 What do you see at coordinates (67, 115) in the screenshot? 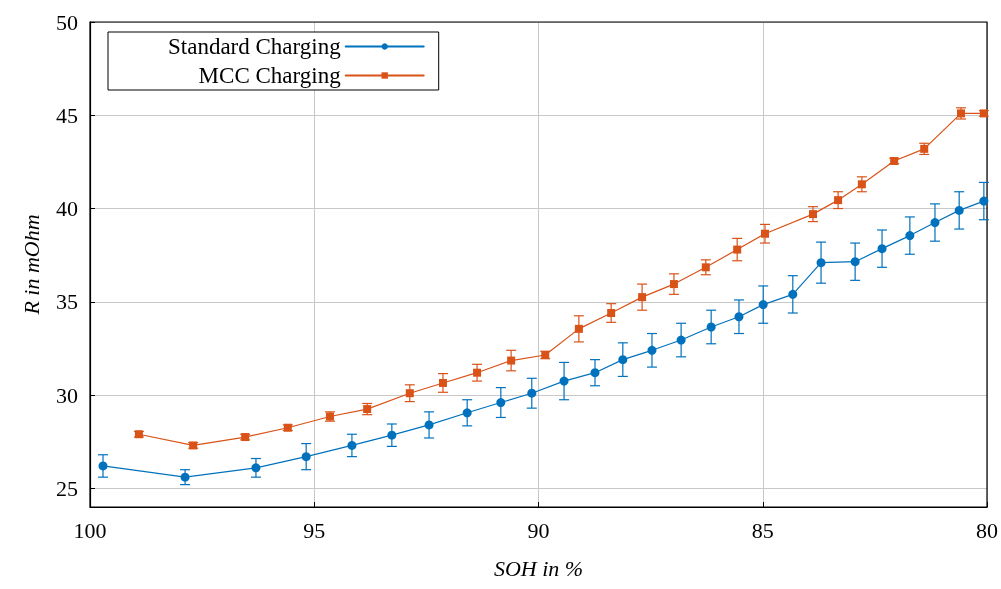
I see `y-tick-label: 45` at bounding box center [67, 115].